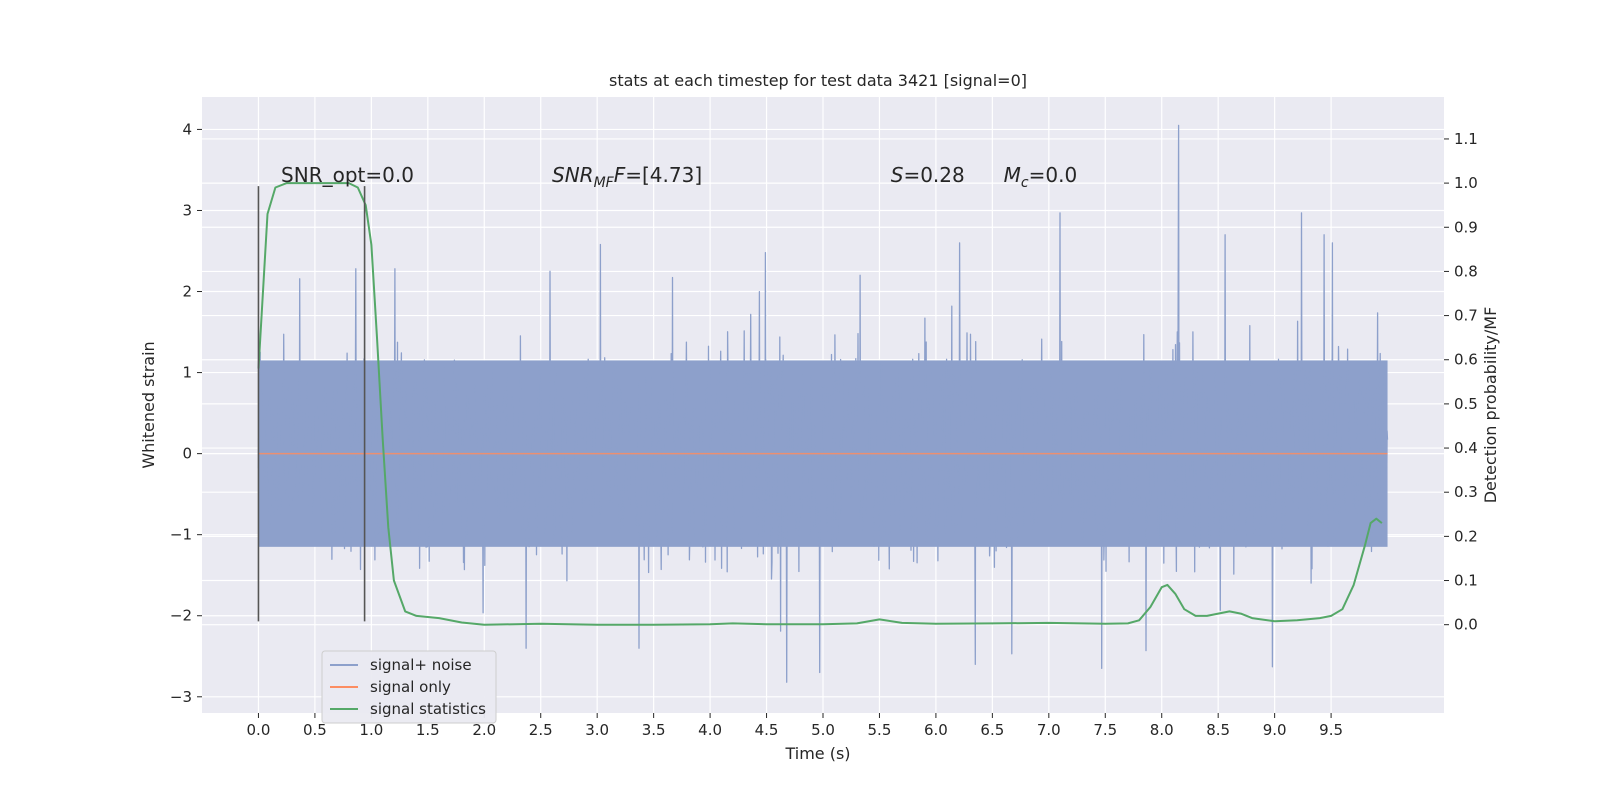 Image resolution: width=1600 pixels, height=800 pixels. What do you see at coordinates (1105, 730) in the screenshot?
I see `x-tick-label: 7.5` at bounding box center [1105, 730].